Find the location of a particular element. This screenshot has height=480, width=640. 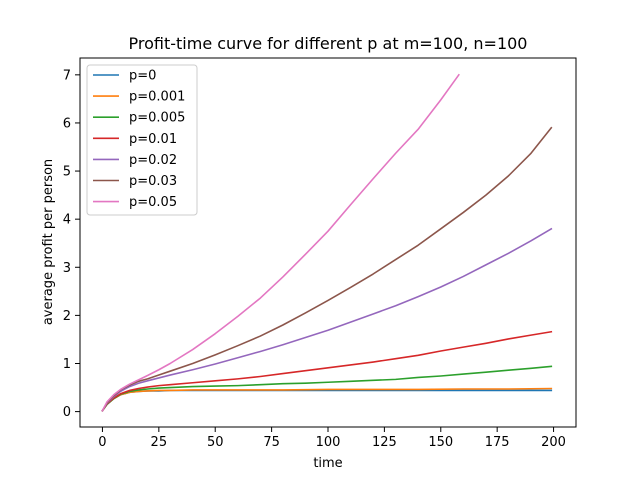

legend-entry: p=0.001 is located at coordinates (157, 97).